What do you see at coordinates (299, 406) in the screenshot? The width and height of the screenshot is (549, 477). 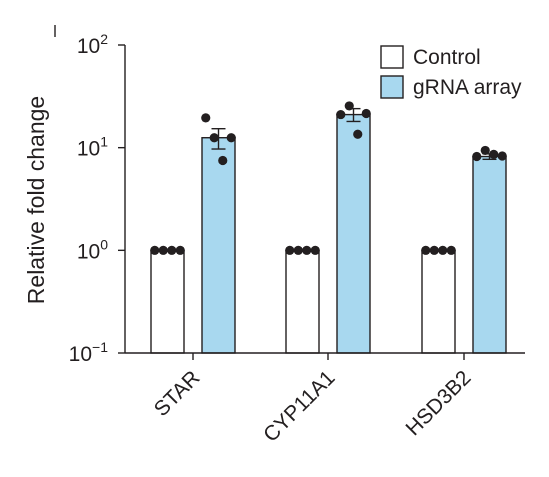 I see `x-tick-label-cyp11a1: CYP11A1` at bounding box center [299, 406].